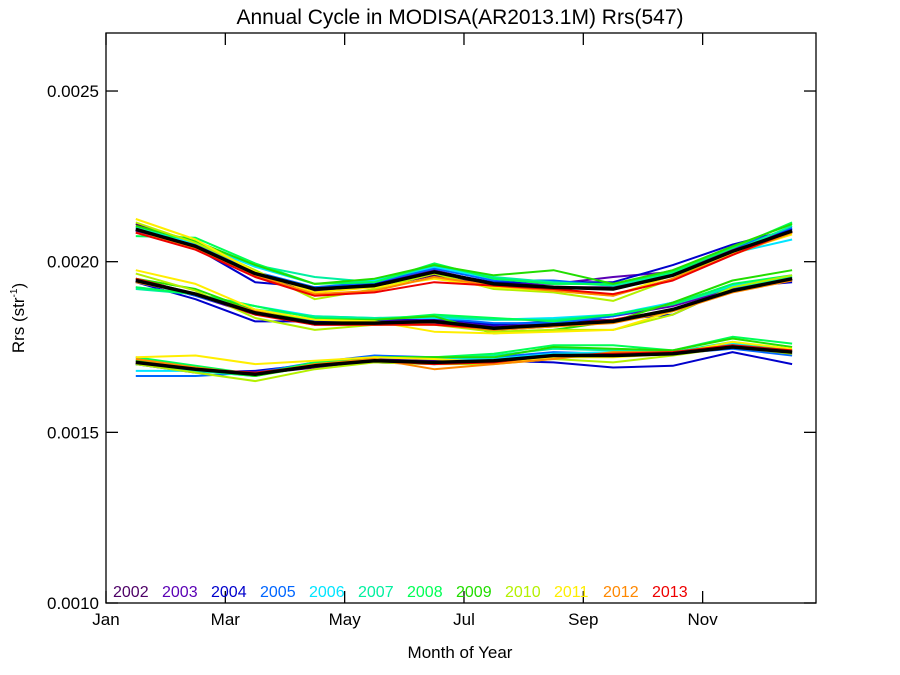 This screenshot has width=900, height=675. I want to click on series-line-2008-middle, so click(464, 298).